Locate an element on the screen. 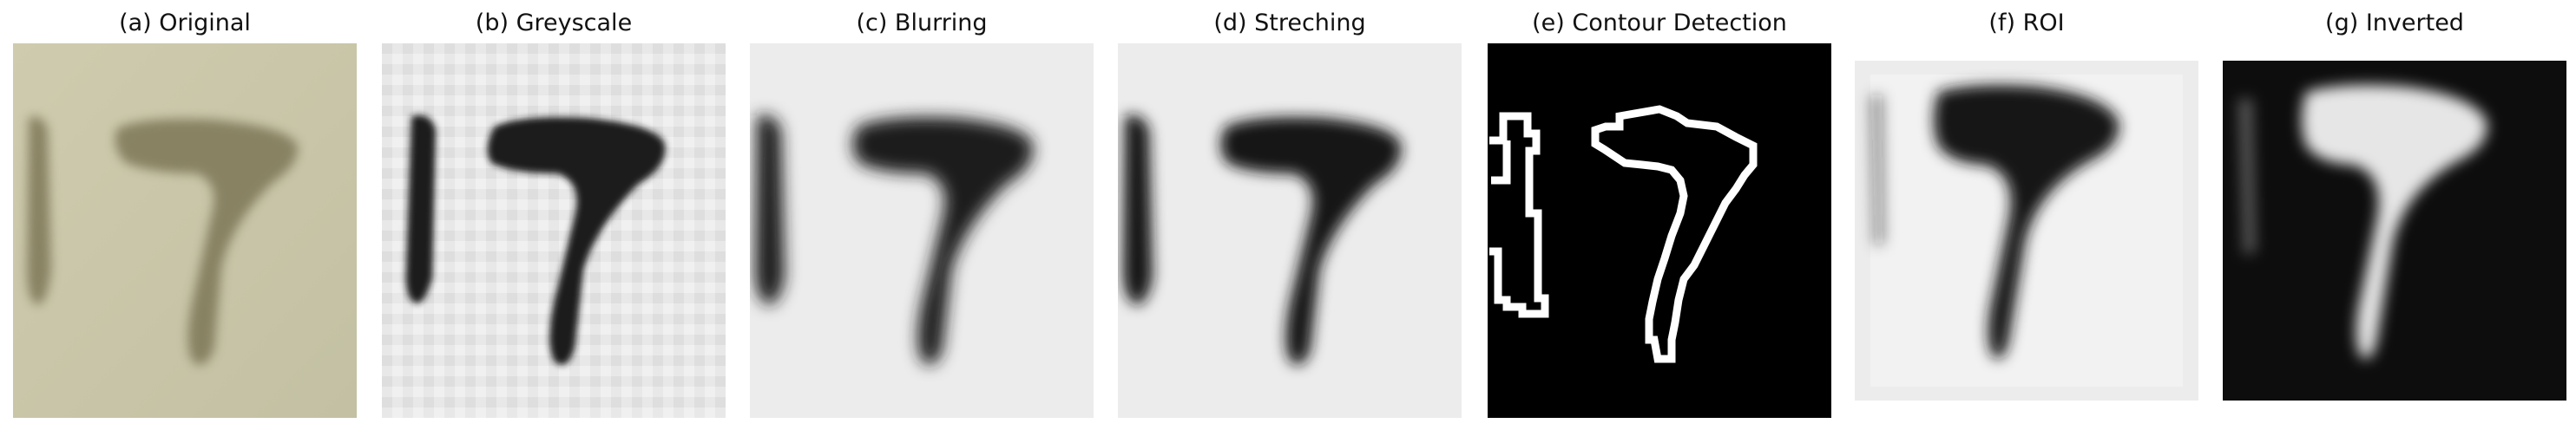 The width and height of the screenshot is (2576, 430). blurred-image is located at coordinates (922, 231).